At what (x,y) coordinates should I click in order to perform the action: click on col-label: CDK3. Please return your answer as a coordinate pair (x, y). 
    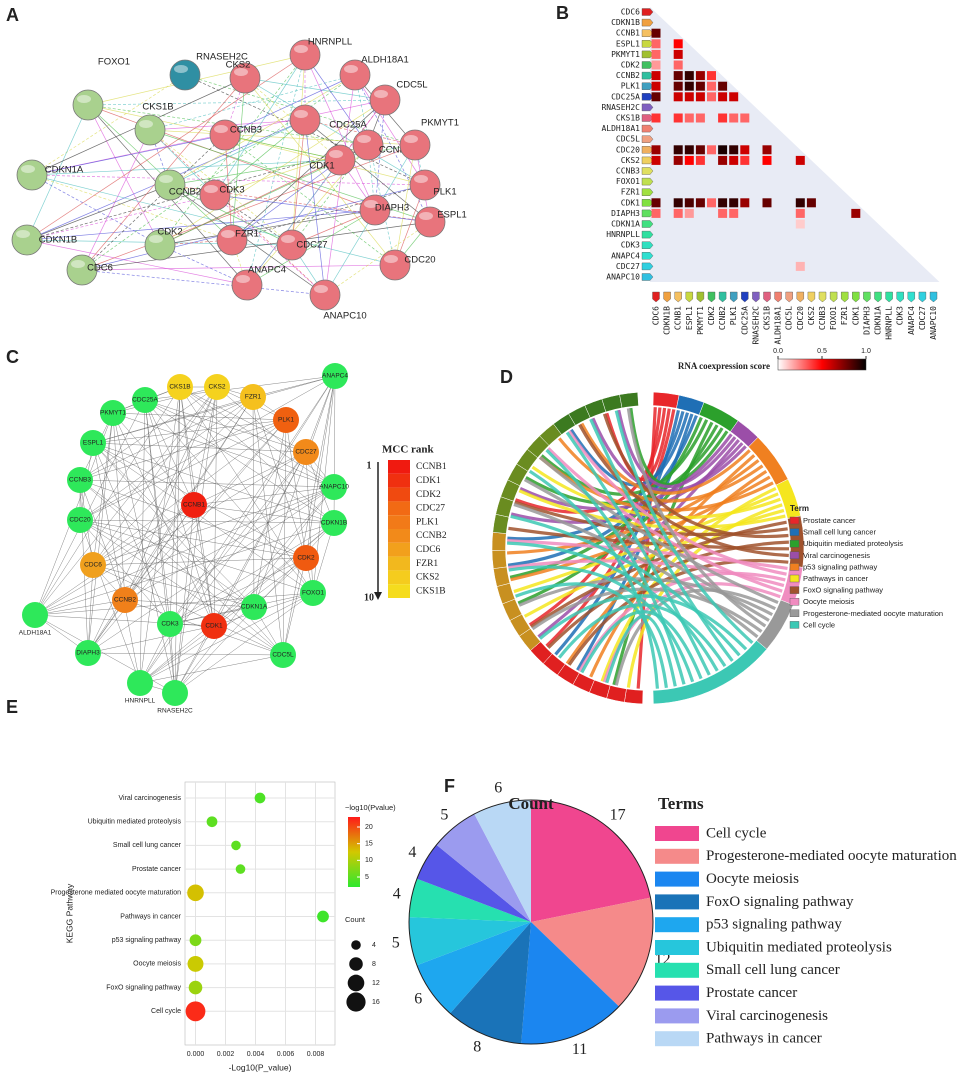
    Looking at the image, I should click on (900, 315).